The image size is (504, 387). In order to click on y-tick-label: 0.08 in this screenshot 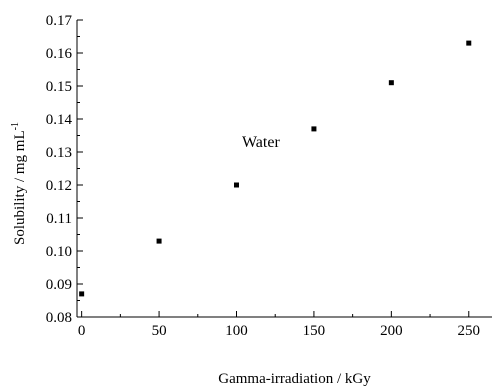, I will do `click(59, 318)`.